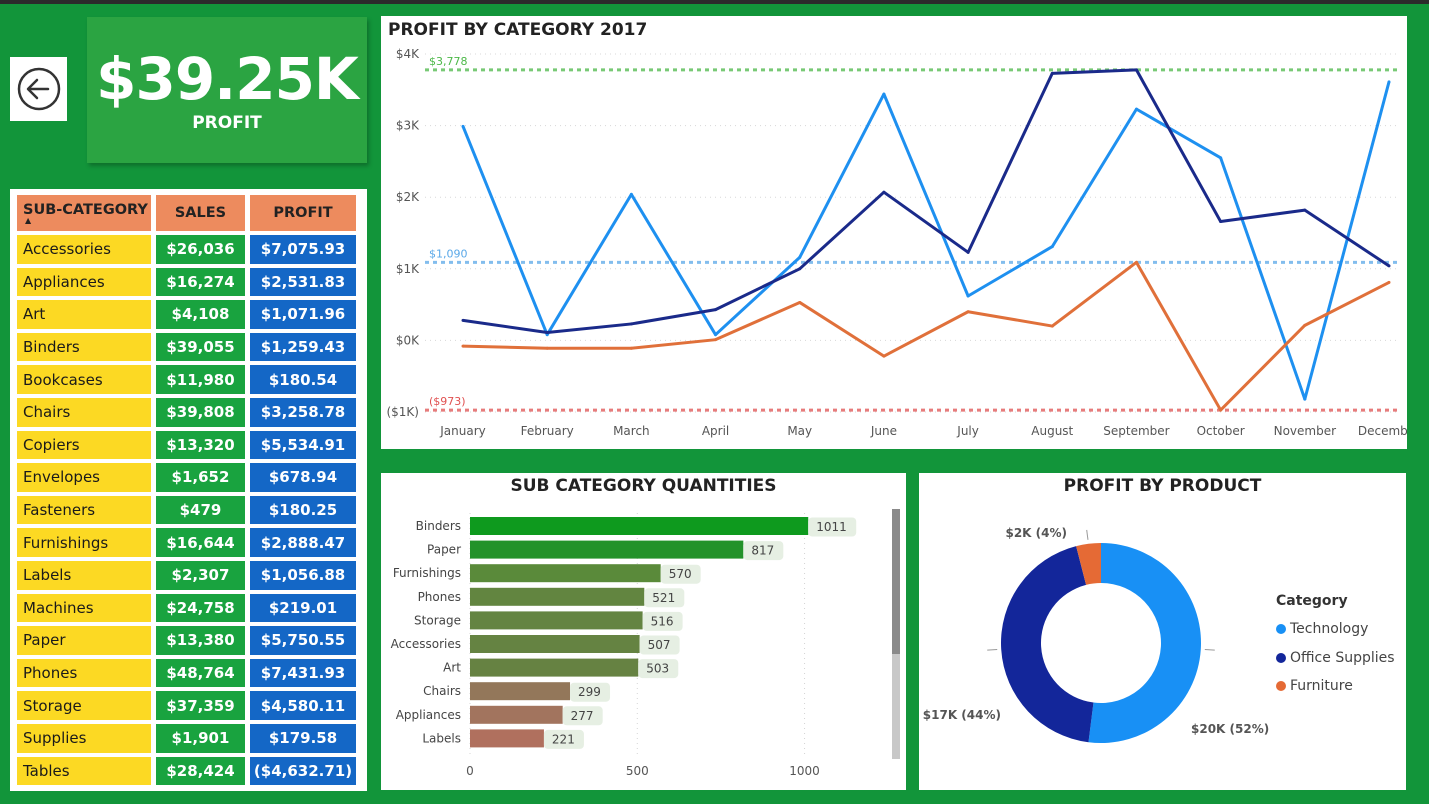 This screenshot has height=804, width=1429. I want to click on table-row: Furnishings $16,644 $2,888.47, so click(189, 544).